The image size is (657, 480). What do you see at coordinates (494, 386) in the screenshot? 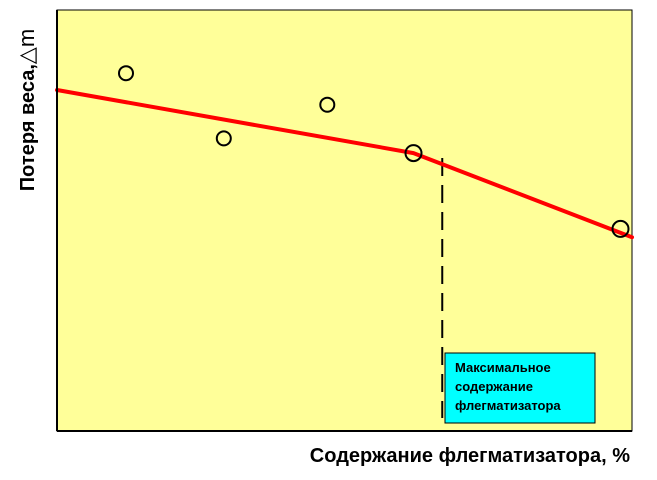
I see `annotation-line-2: содержание` at bounding box center [494, 386].